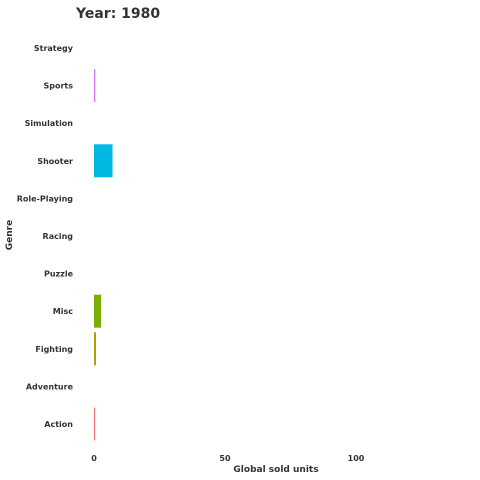  Describe the element at coordinates (50, 386) in the screenshot. I see `y-tick-label-adventure: Adventure` at that location.